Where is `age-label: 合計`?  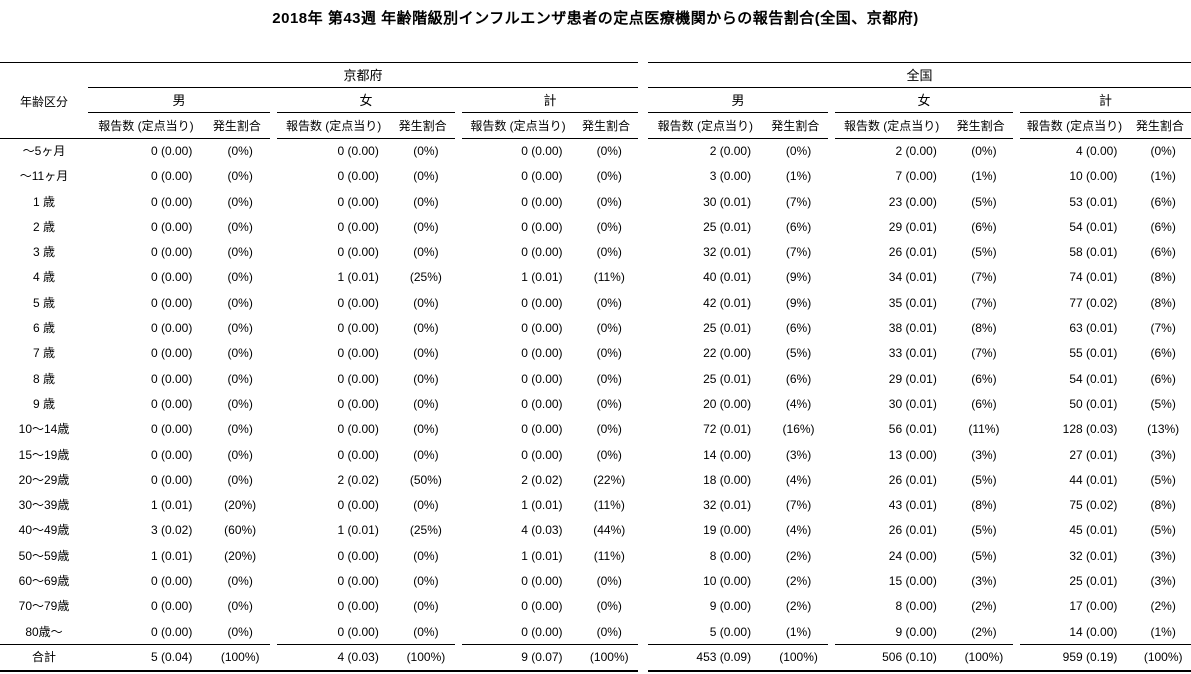 age-label: 合計 is located at coordinates (43, 656).